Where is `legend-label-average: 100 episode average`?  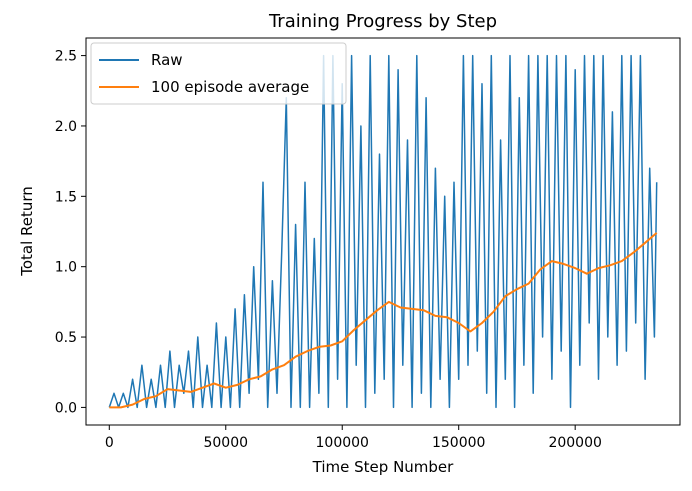
legend-label-average: 100 episode average is located at coordinates (230, 87).